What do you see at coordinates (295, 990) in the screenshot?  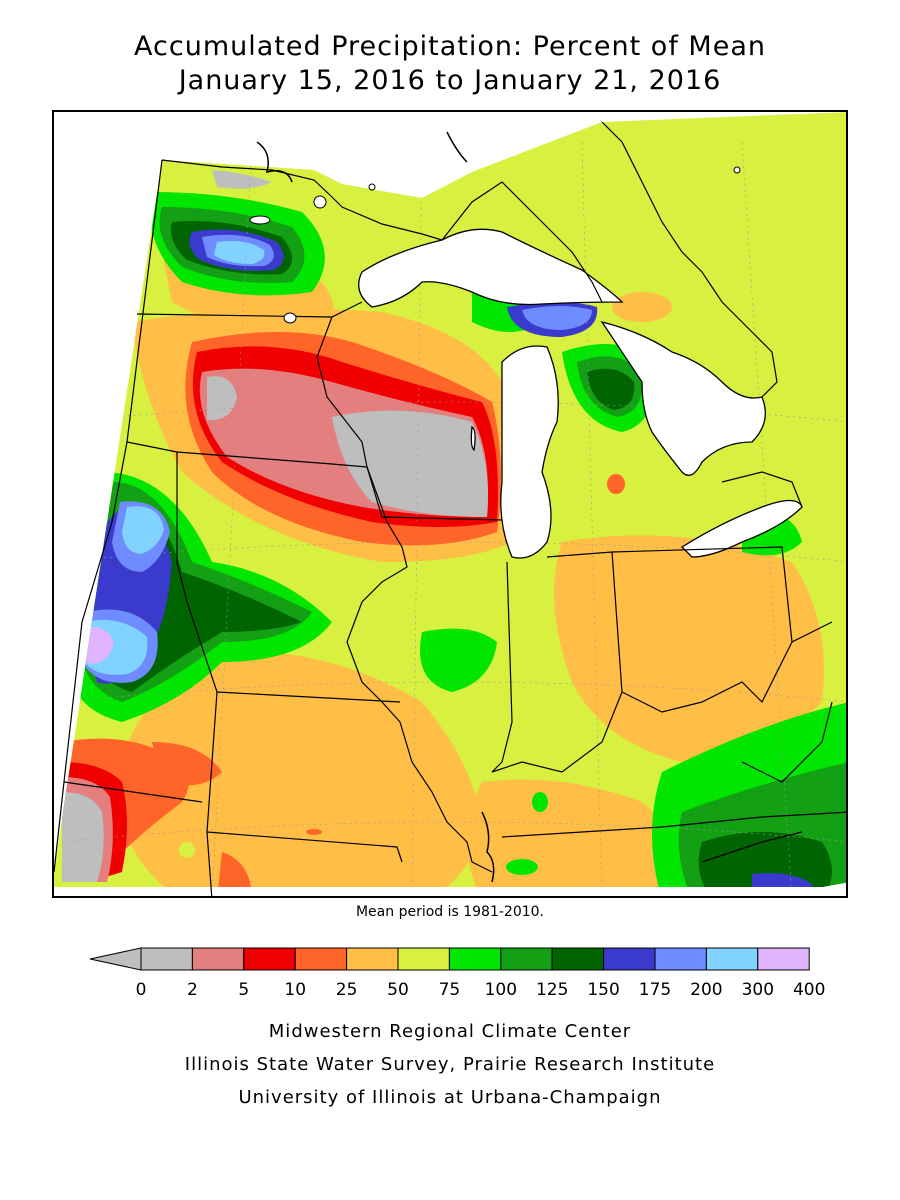 I see `legend-label: 10` at bounding box center [295, 990].